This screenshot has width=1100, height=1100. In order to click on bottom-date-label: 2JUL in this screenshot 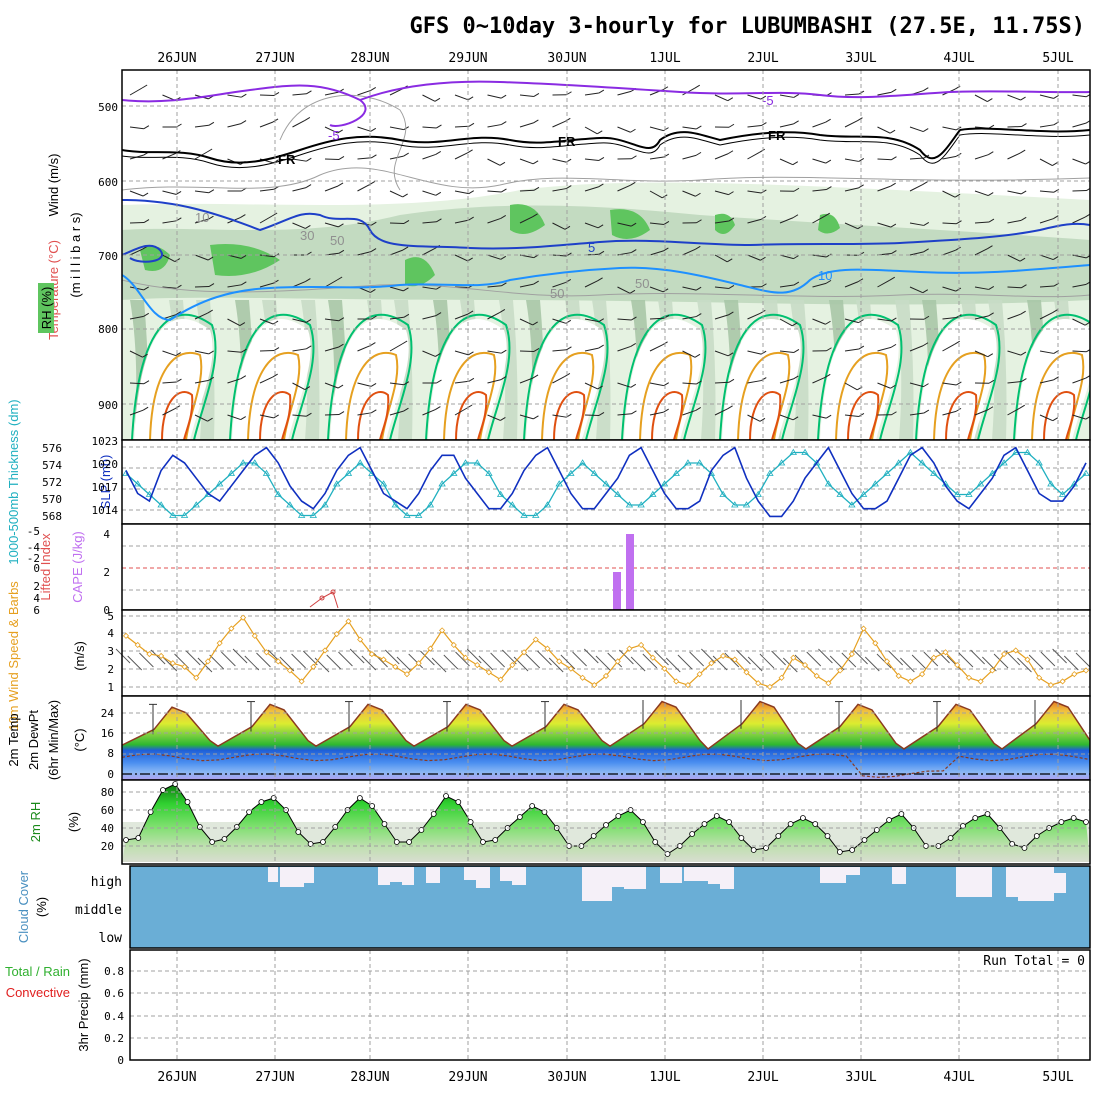, I will do `click(762, 1077)`.